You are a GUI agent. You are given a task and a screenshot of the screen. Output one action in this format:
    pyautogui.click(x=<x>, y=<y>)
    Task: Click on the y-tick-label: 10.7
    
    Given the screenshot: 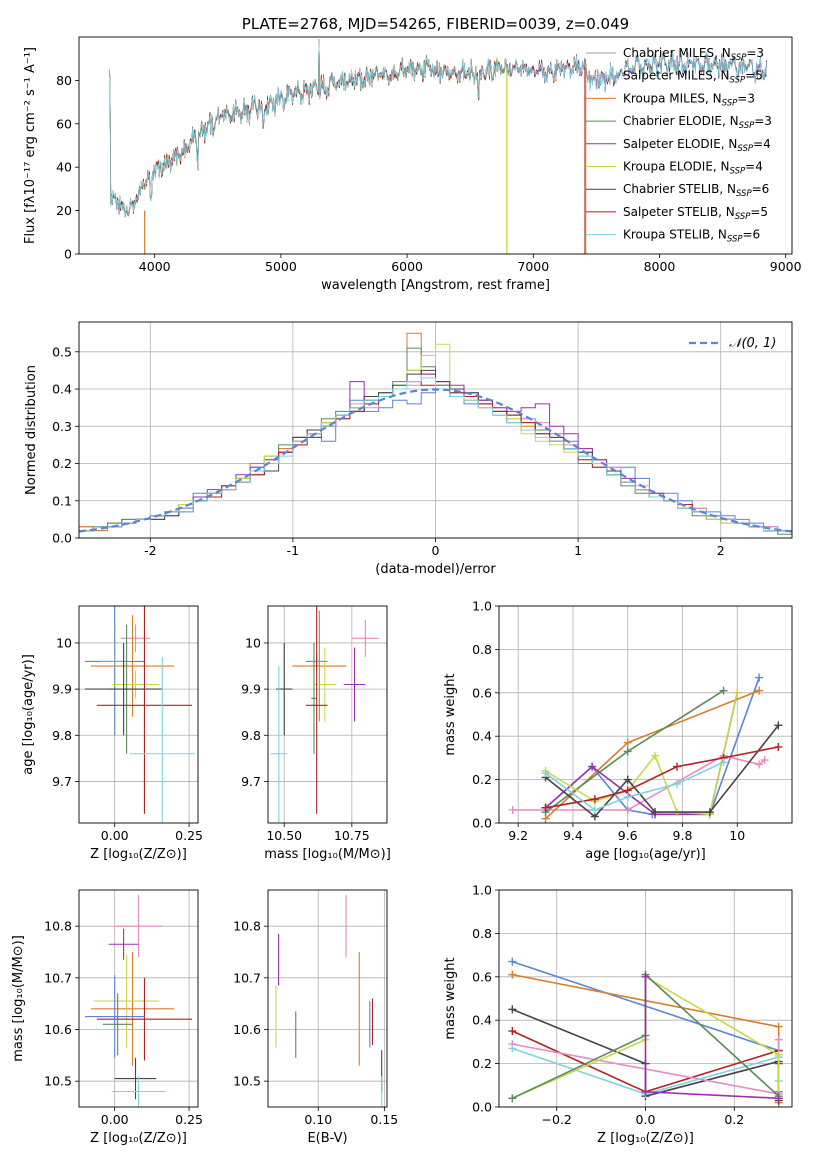 What is the action you would take?
    pyautogui.click(x=58, y=977)
    